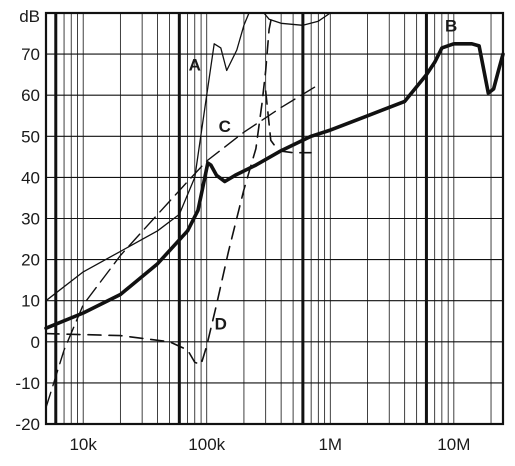  Describe the element at coordinates (83, 444) in the screenshot. I see `x-tick-label: 10k` at that location.